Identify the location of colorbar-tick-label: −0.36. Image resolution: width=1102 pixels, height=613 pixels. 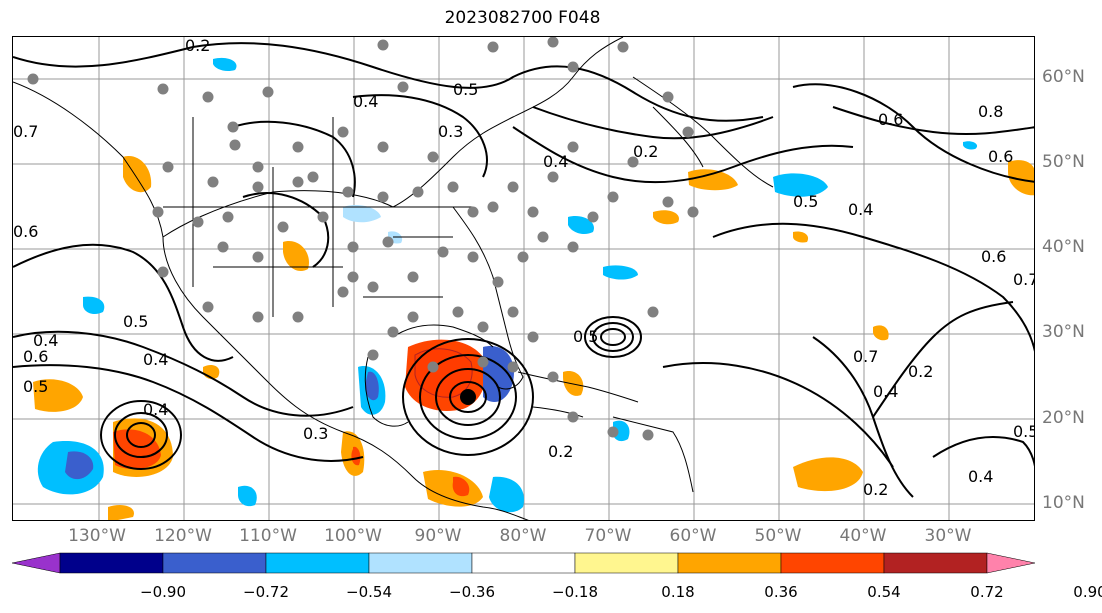
(472, 592).